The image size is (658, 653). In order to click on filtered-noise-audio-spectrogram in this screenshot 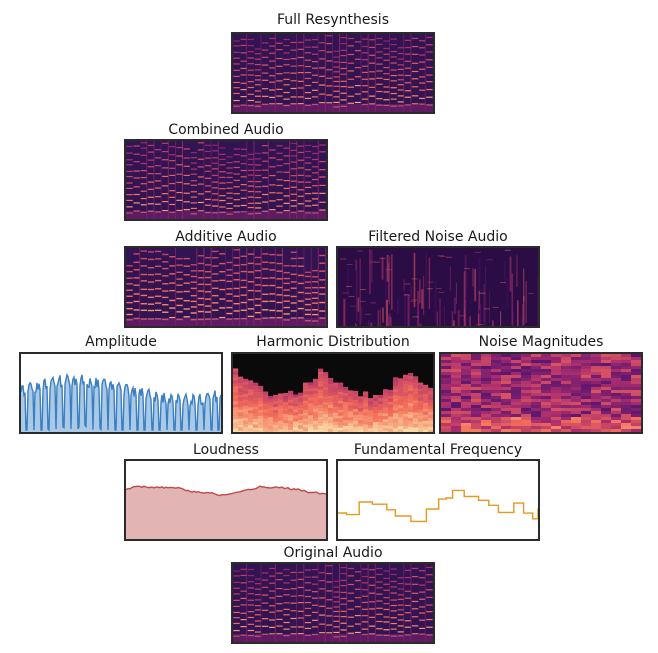, I will do `click(438, 287)`.